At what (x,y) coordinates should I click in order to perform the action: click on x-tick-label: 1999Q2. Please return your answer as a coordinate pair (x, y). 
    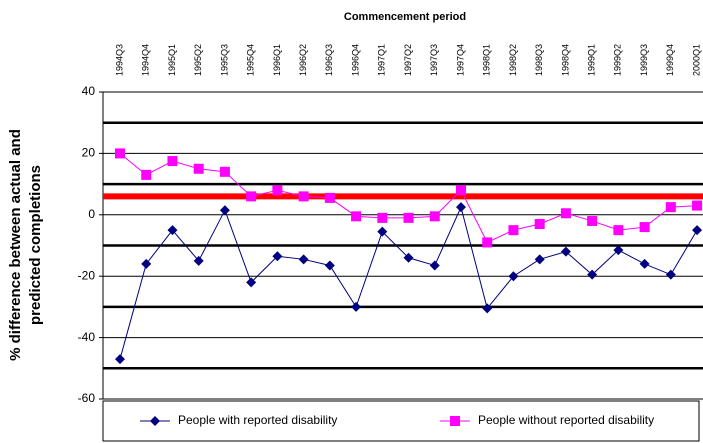
    Looking at the image, I should click on (618, 60).